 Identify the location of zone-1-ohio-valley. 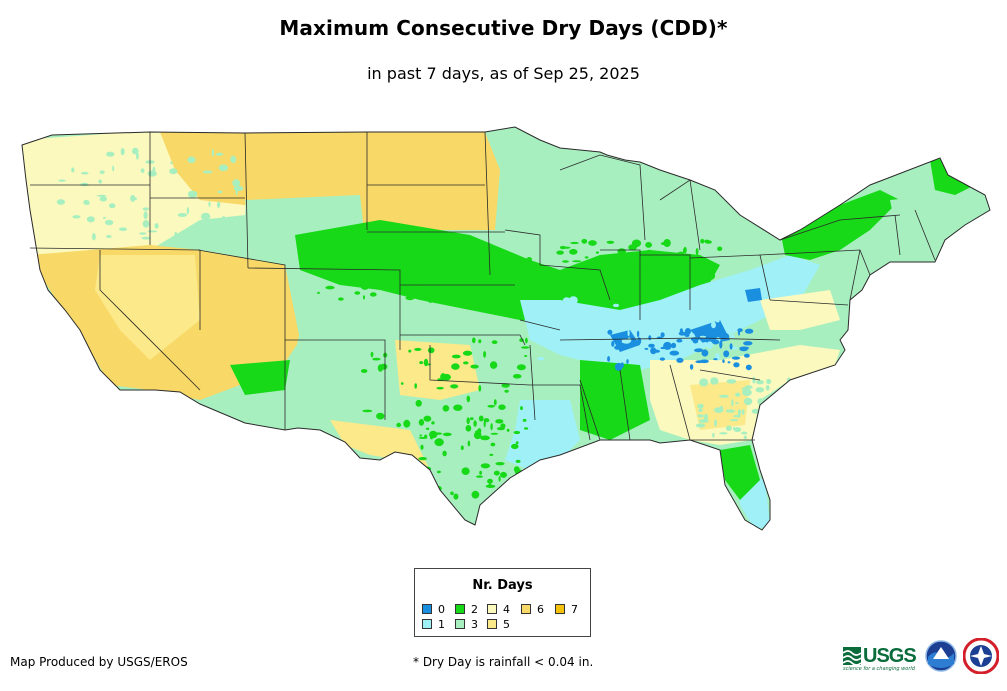
(670, 312).